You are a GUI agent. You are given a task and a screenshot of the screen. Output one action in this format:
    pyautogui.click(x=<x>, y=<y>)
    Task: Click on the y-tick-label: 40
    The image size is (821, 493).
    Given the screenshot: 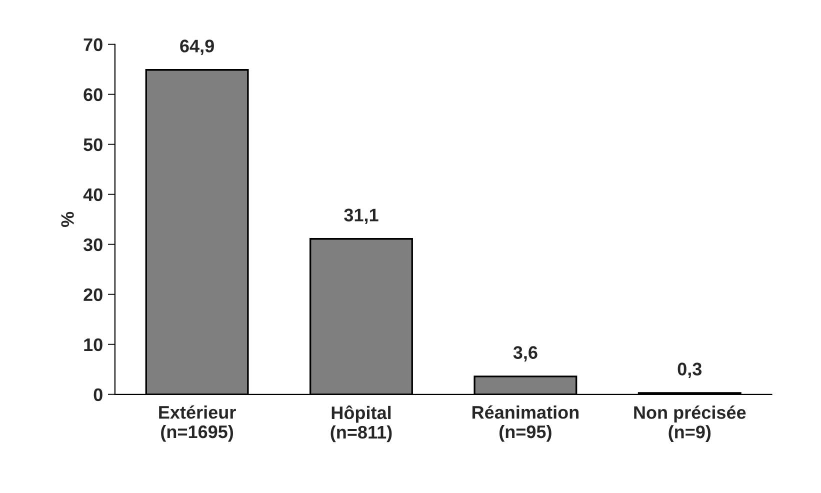 What is the action you would take?
    pyautogui.click(x=92, y=195)
    